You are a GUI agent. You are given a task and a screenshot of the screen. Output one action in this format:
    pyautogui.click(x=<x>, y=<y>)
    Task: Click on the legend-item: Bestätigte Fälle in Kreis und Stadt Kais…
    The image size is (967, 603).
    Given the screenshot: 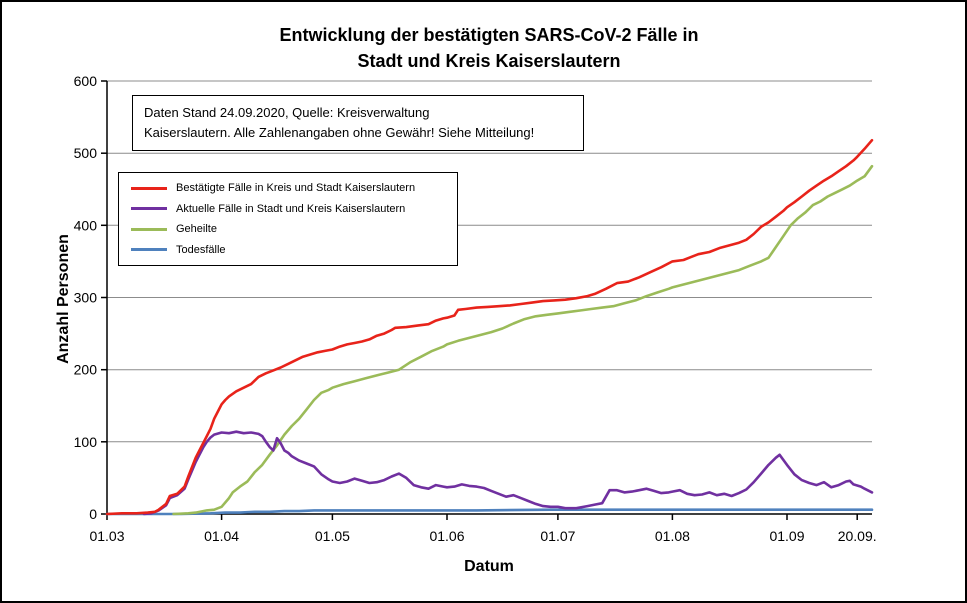 What is the action you would take?
    pyautogui.click(x=288, y=188)
    